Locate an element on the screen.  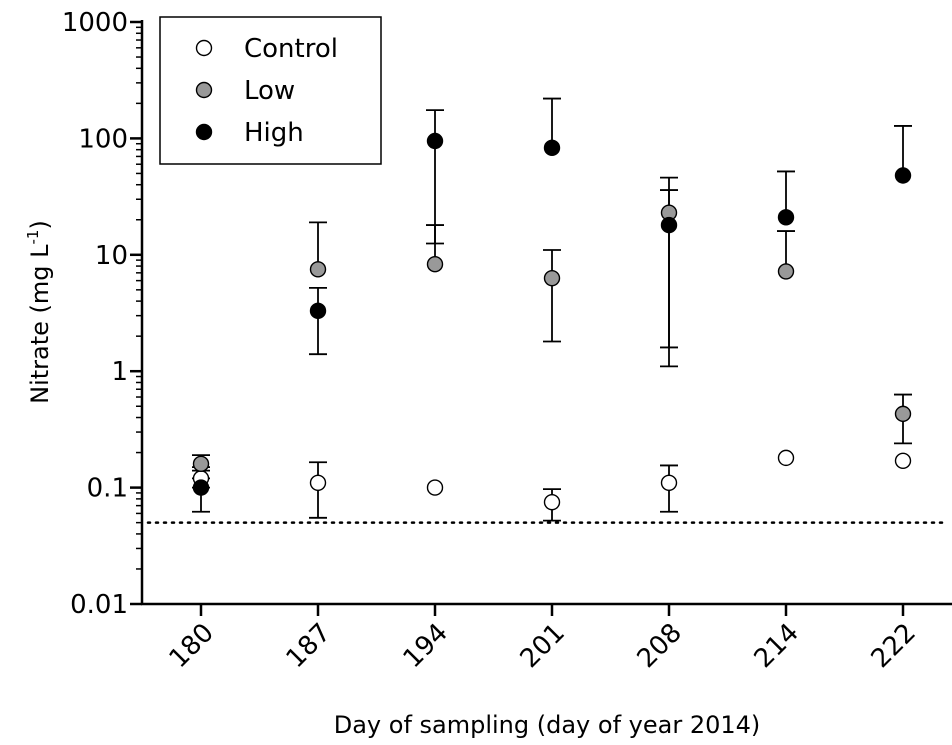
x-tick-label: 208 is located at coordinates (660, 646).